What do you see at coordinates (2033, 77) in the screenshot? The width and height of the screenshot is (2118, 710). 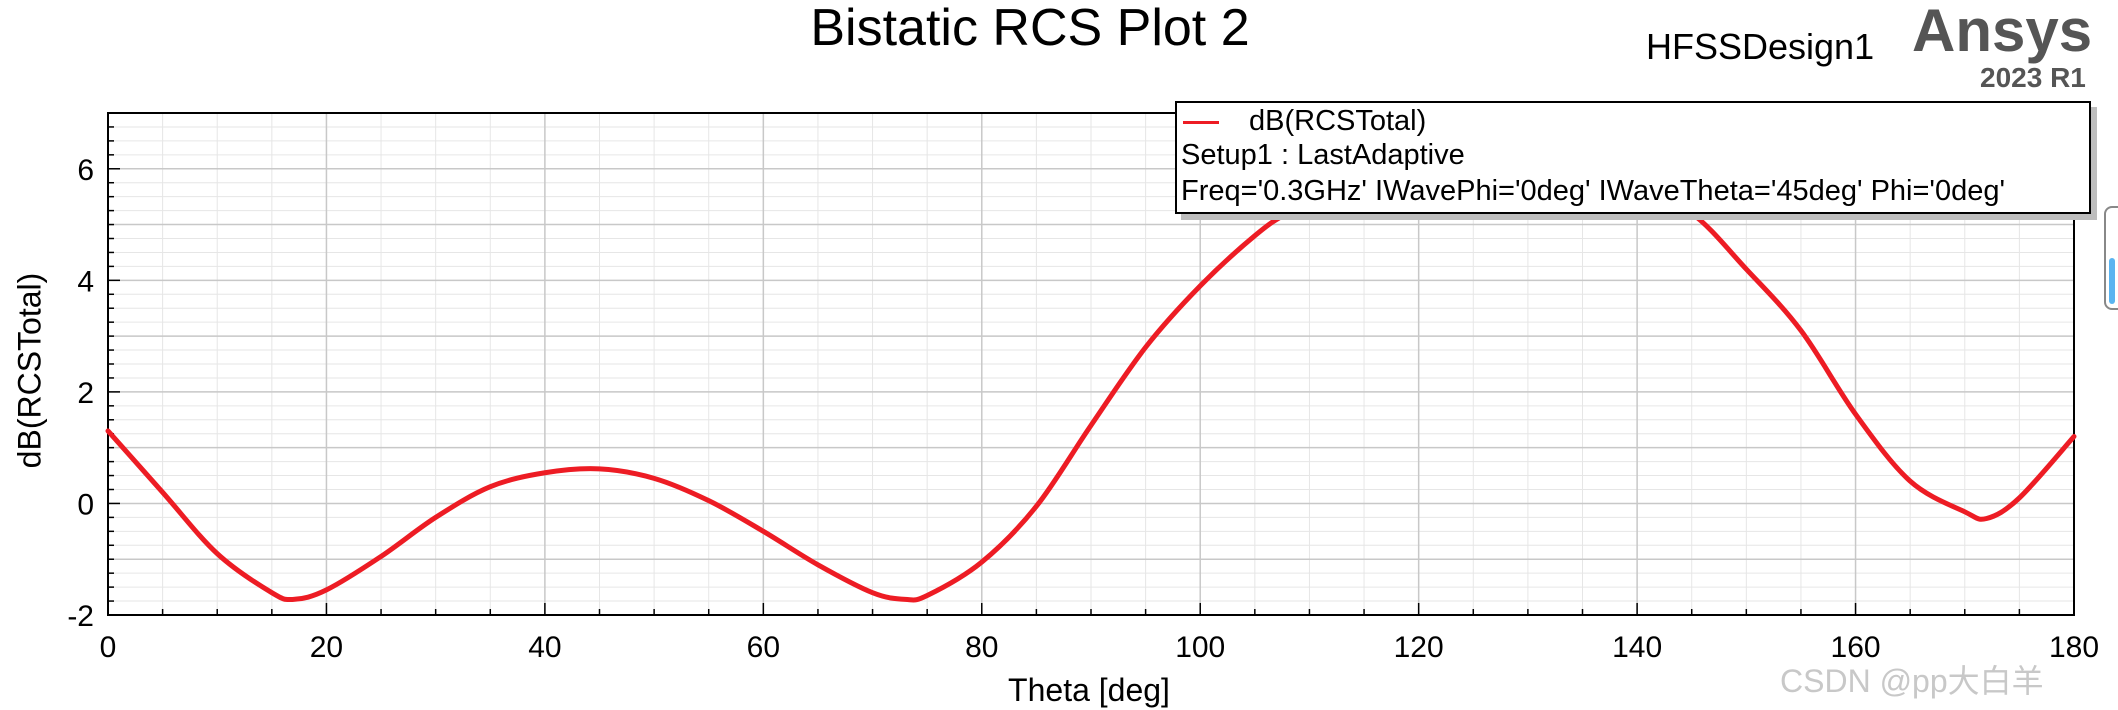 I see `ansys-version: 2023 R1` at bounding box center [2033, 77].